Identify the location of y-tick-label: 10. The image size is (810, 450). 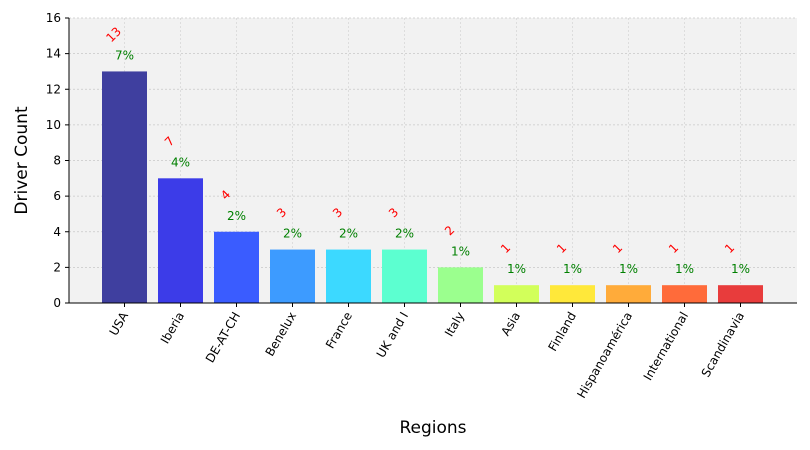
(53, 125).